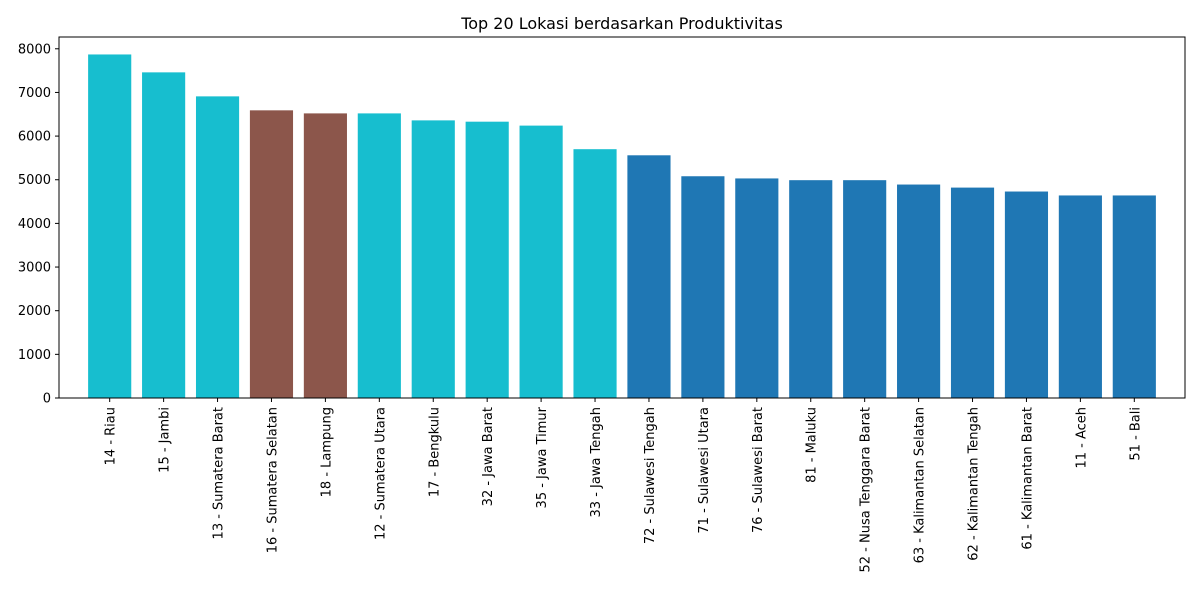  I want to click on y-tick-label: 3000, so click(34, 268).